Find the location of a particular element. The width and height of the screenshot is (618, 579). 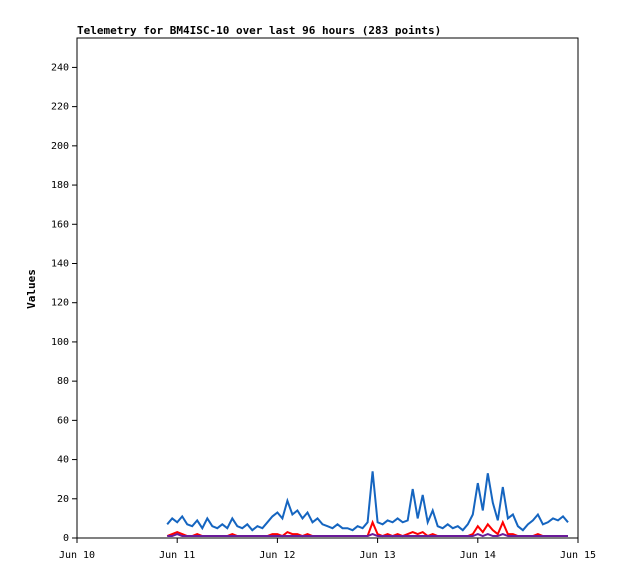

x-tick-label: Jun 14 is located at coordinates (478, 555).